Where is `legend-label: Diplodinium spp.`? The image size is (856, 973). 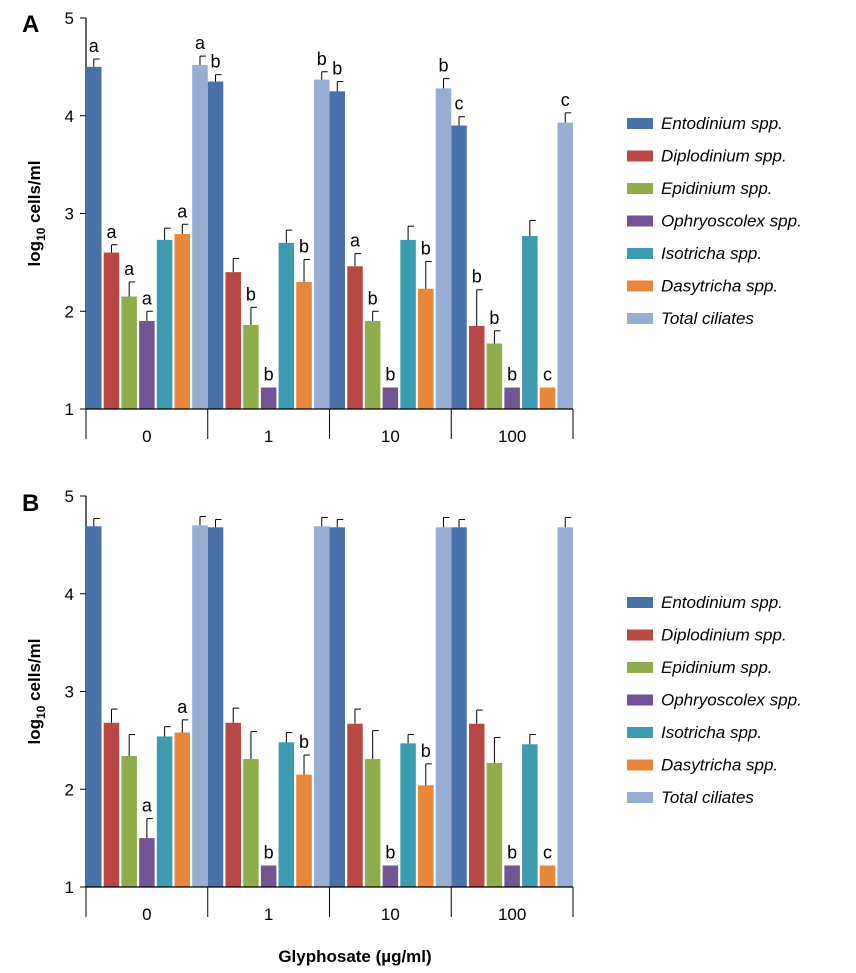 legend-label: Diplodinium spp. is located at coordinates (724, 156).